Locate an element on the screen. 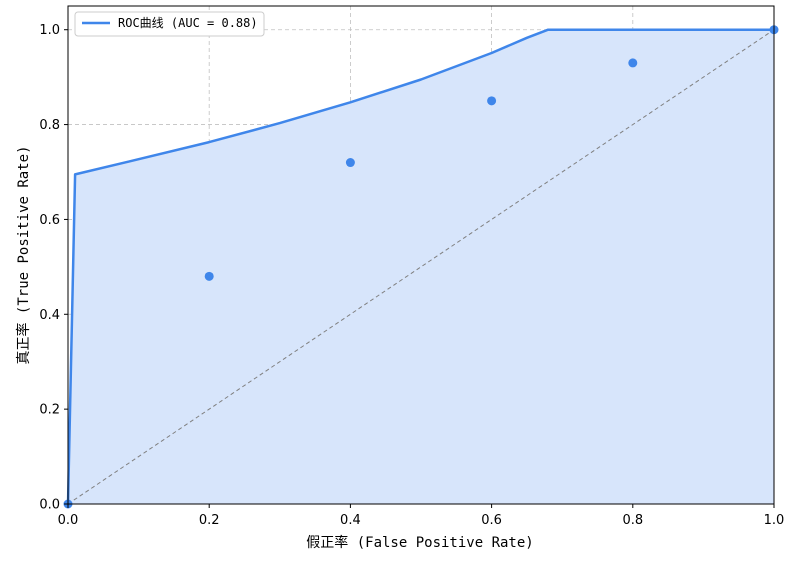  legend: ROC曲线 (AUC = 0.88) is located at coordinates (169, 24).